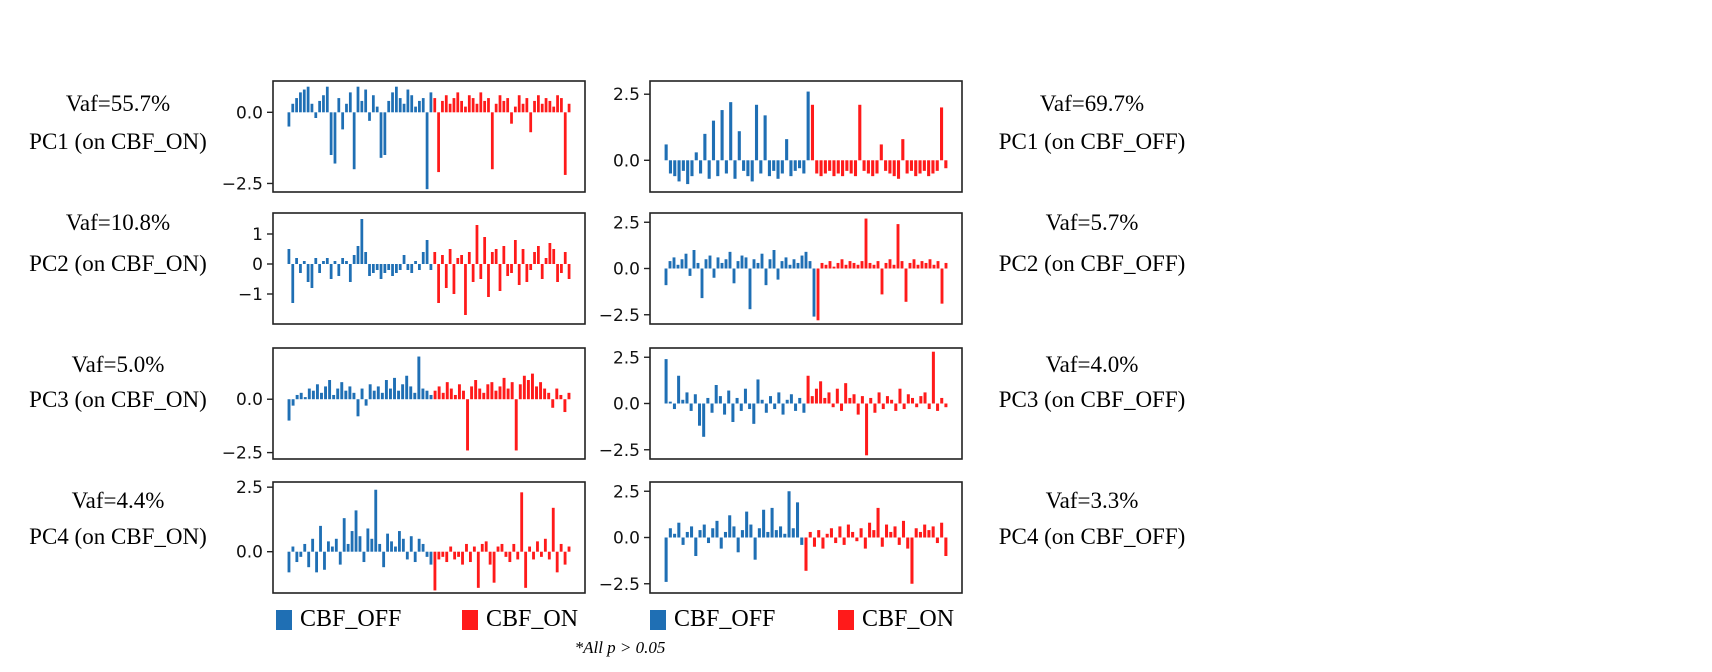 This screenshot has width=1712, height=672. I want to click on significance-note: *All p > 0.05, so click(620, 647).